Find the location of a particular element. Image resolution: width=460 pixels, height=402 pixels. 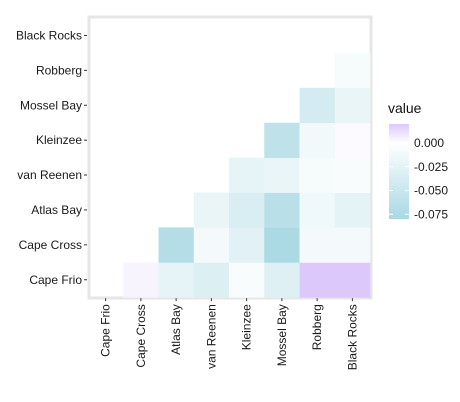

legend-title: value is located at coordinates (405, 108).